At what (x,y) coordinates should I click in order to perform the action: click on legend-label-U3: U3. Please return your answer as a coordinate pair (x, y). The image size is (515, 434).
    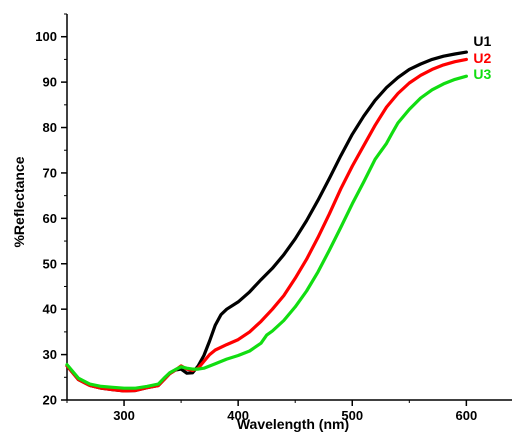
    Looking at the image, I should click on (482, 74).